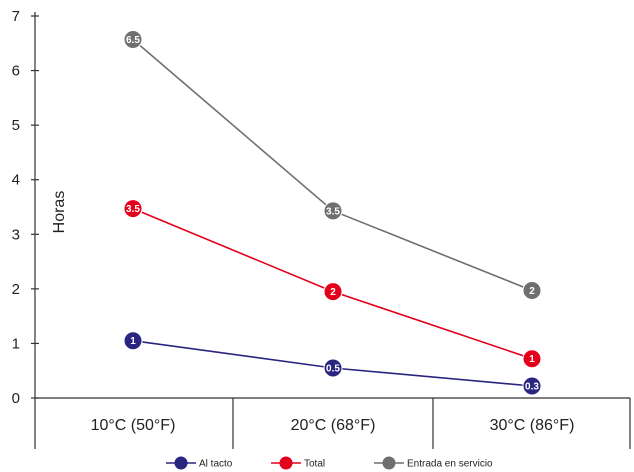 The image size is (634, 472). I want to click on data-label: 0.5, so click(333, 368).